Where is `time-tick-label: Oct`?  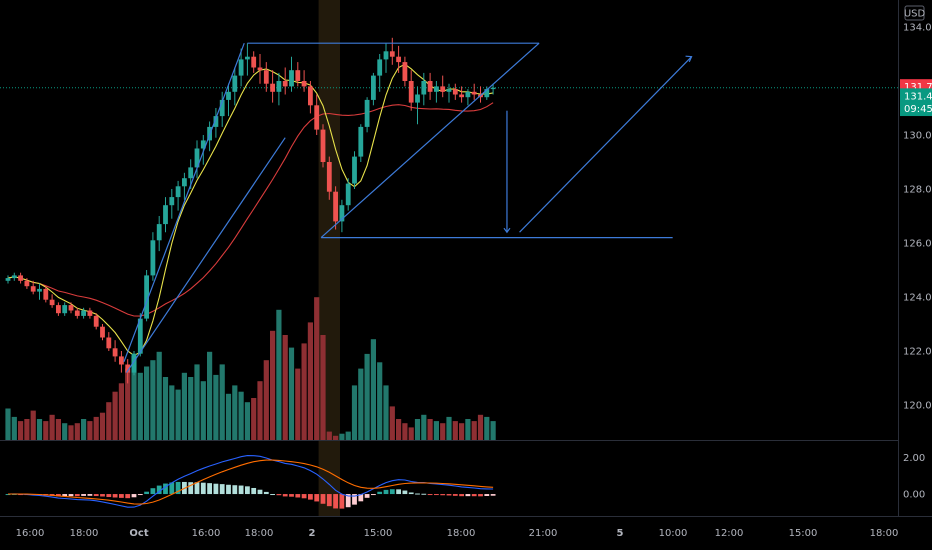 time-tick-label: Oct is located at coordinates (138, 533).